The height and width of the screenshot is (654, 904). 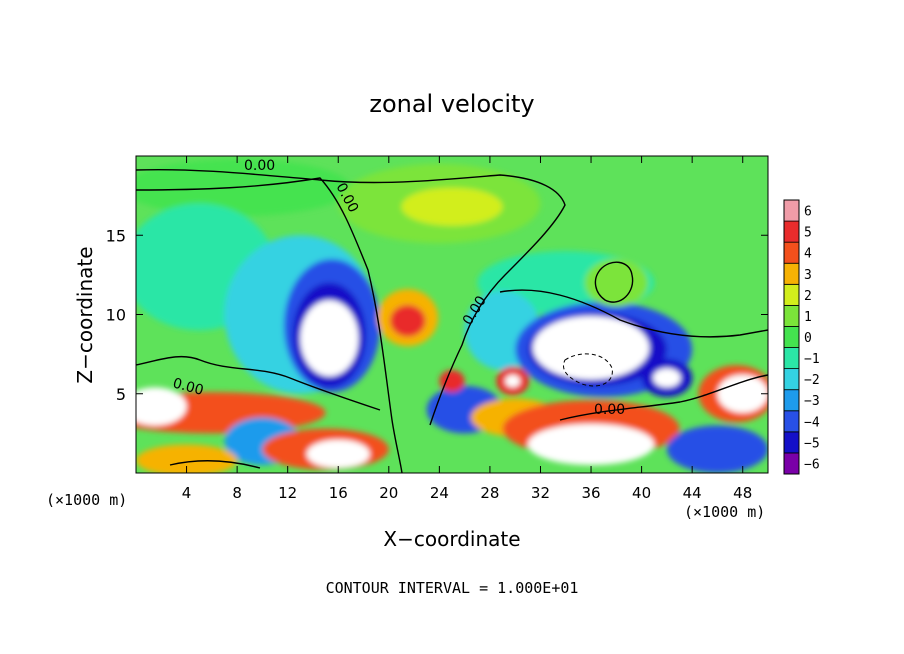 I want to click on x-tick-label-3: 16, so click(x=338, y=493).